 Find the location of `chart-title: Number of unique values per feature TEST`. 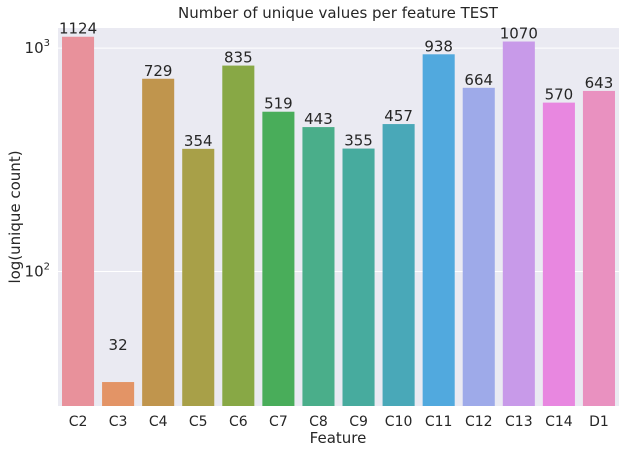

chart-title: Number of unique values per feature TEST is located at coordinates (338, 13).